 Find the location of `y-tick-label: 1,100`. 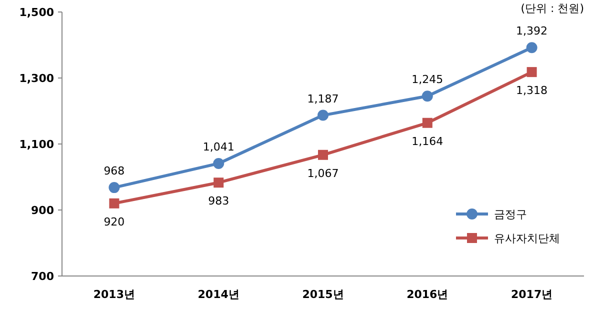

y-tick-label: 1,100 is located at coordinates (36, 144).